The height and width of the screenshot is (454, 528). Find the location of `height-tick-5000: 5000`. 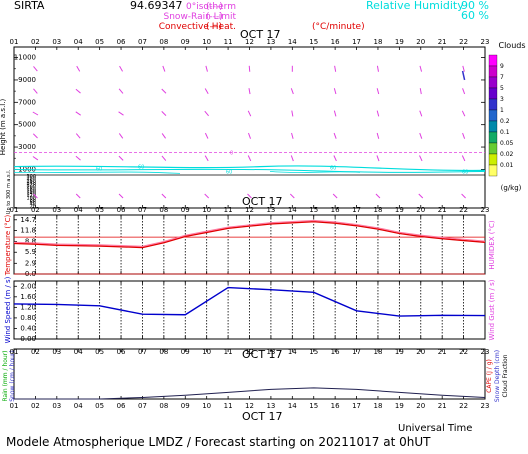

height-tick-5000: 5000 is located at coordinates (27, 125).